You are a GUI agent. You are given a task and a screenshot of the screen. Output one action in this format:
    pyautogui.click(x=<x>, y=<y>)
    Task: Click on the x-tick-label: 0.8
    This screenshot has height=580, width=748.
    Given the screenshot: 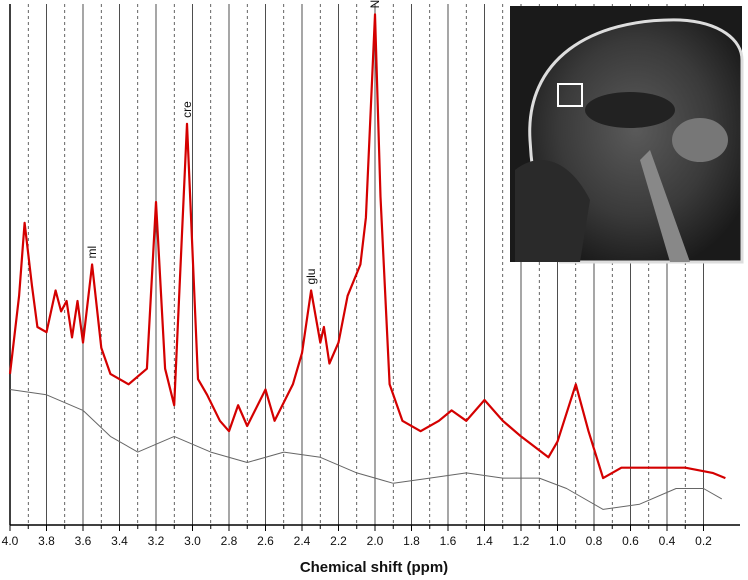 What is the action you would take?
    pyautogui.click(x=594, y=541)
    